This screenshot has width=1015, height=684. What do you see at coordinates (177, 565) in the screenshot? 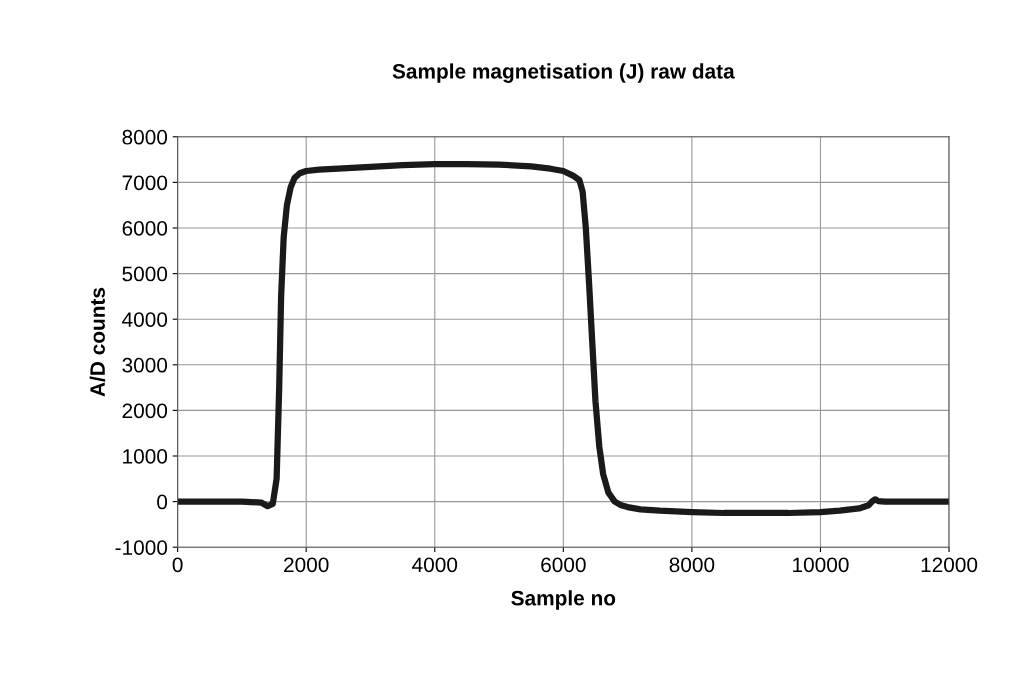
I see `x-tick-label: 0` at bounding box center [177, 565].